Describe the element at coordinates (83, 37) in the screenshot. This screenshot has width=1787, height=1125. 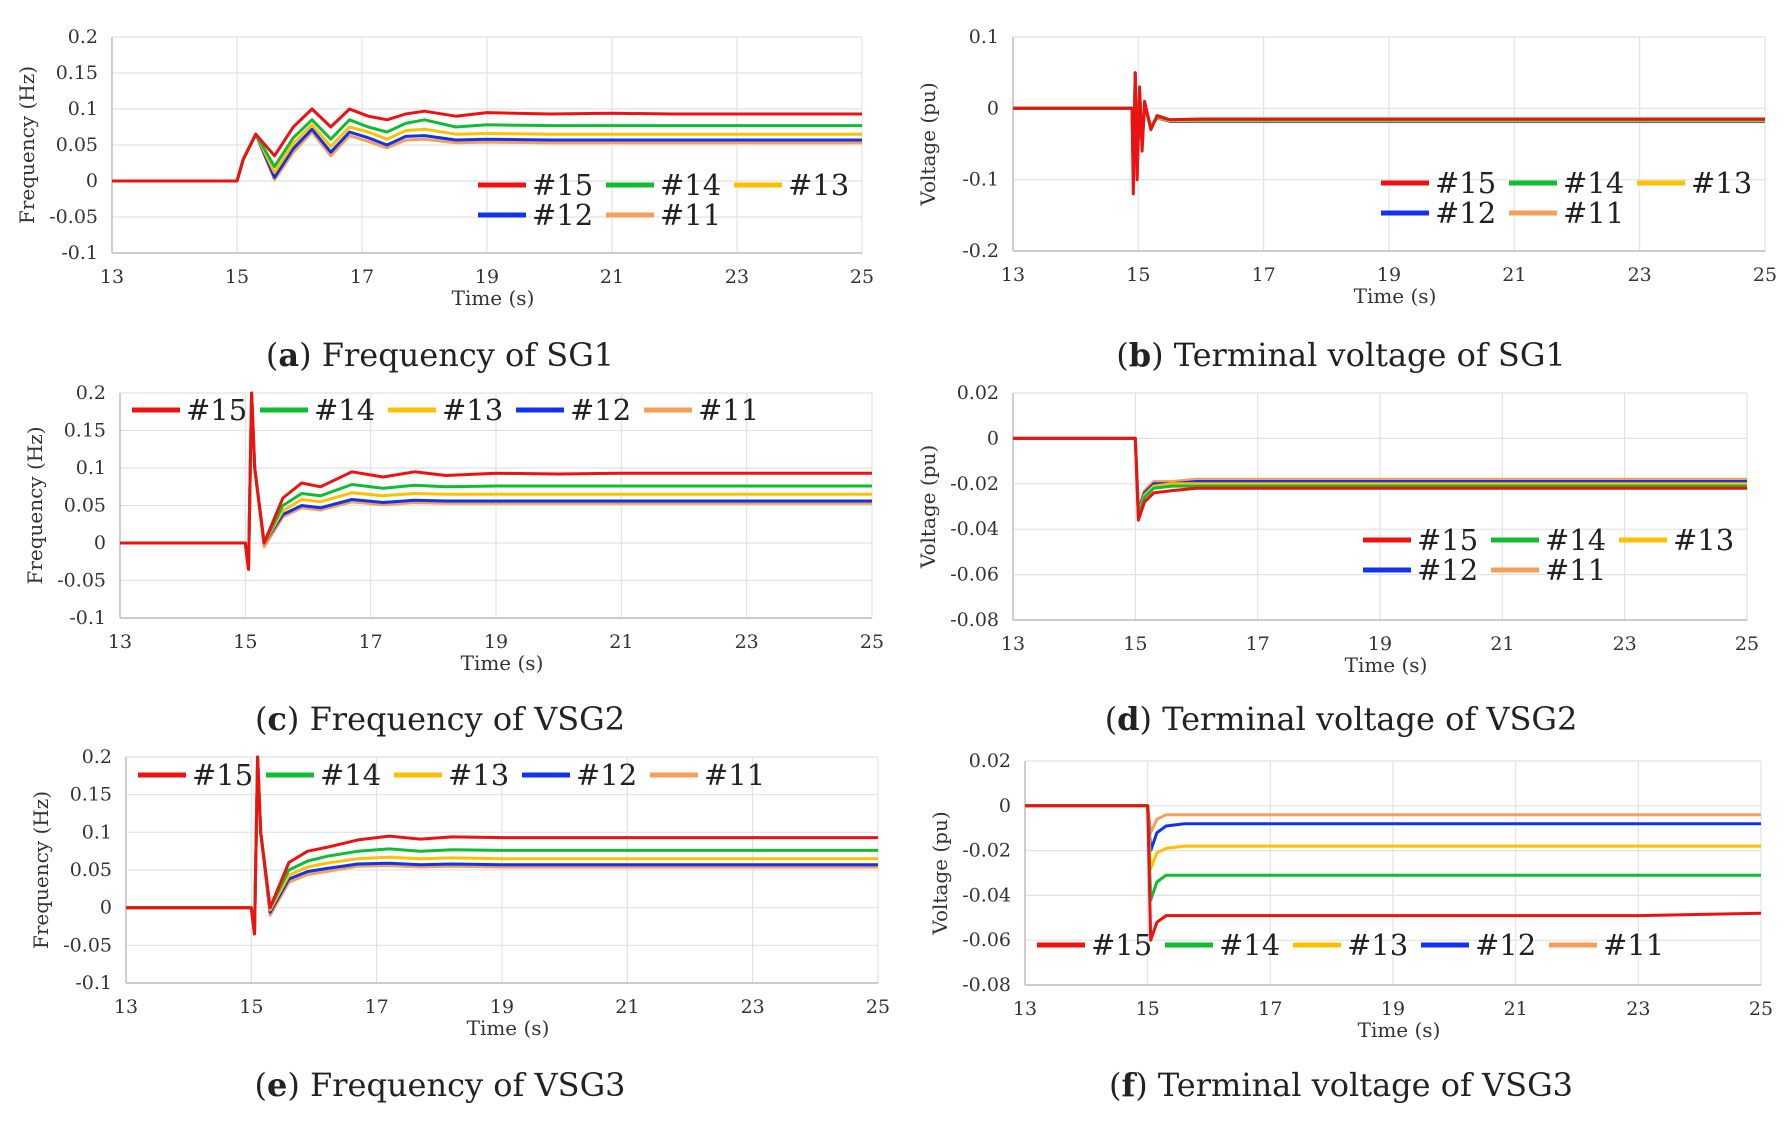
I see `y-tick-label: 0.2` at that location.